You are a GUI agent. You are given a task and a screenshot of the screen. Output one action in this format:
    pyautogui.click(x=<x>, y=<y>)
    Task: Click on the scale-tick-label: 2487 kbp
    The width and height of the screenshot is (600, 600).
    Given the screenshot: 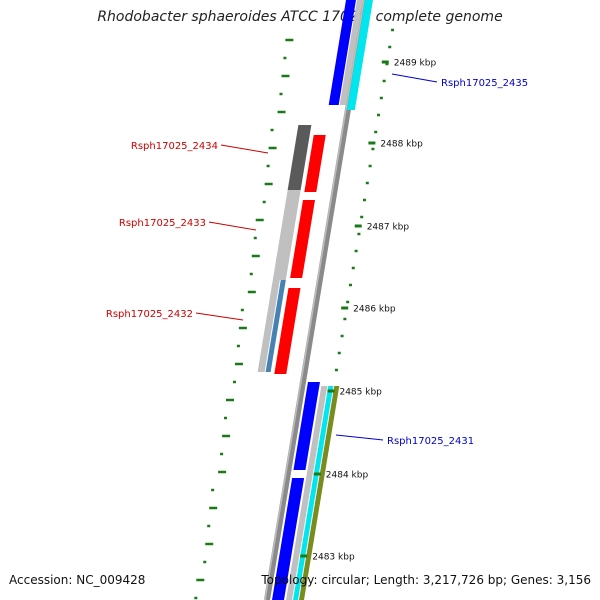 What is the action you would take?
    pyautogui.click(x=388, y=228)
    